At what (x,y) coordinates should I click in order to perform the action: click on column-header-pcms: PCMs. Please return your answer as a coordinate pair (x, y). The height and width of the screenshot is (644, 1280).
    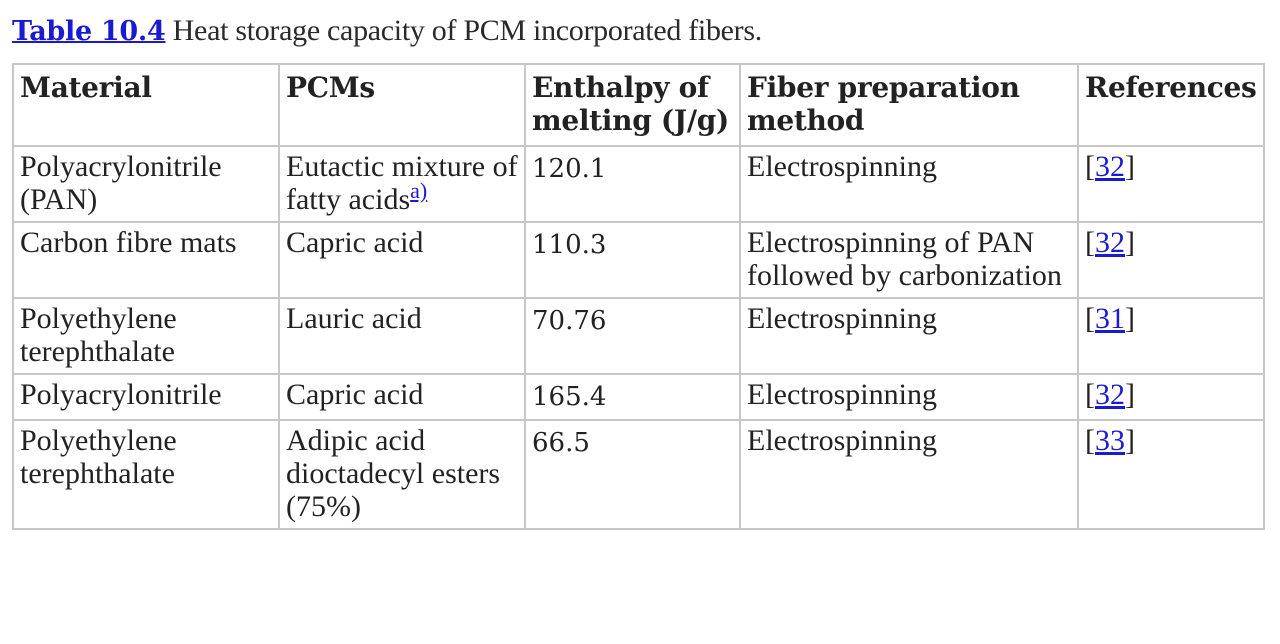
    Looking at the image, I should click on (402, 105).